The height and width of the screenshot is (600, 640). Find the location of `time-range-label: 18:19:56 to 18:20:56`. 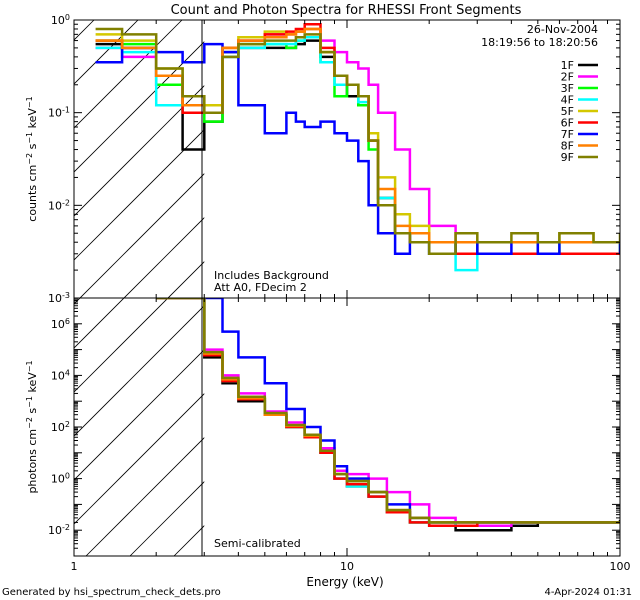

time-range-label: 18:19:56 to 18:20:56 is located at coordinates (539, 42).